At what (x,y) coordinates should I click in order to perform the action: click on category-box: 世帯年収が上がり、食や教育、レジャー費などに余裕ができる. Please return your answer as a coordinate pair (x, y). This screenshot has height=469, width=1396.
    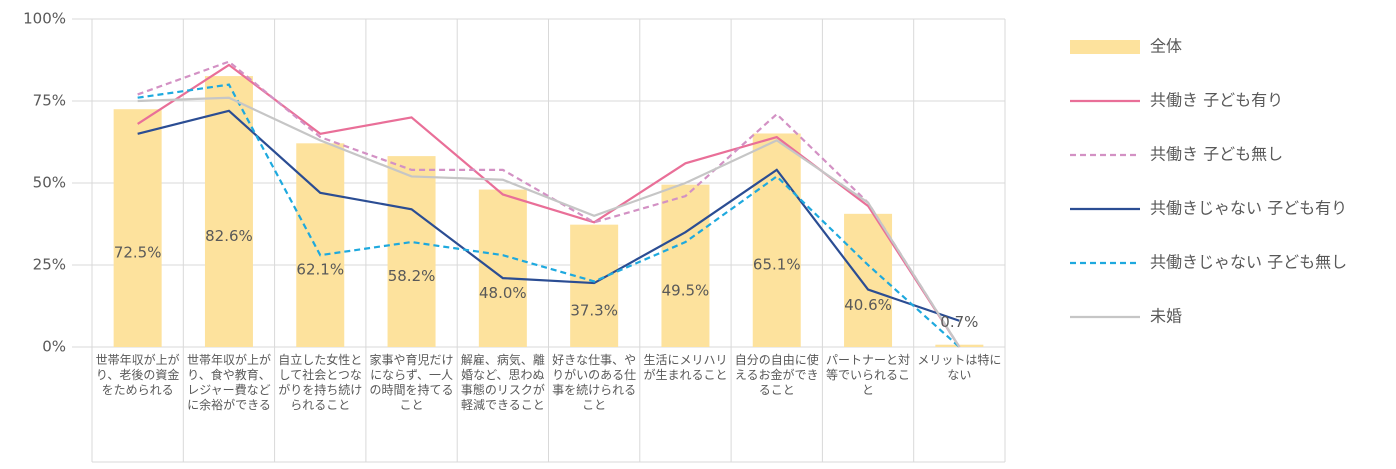
    Looking at the image, I should click on (228, 382).